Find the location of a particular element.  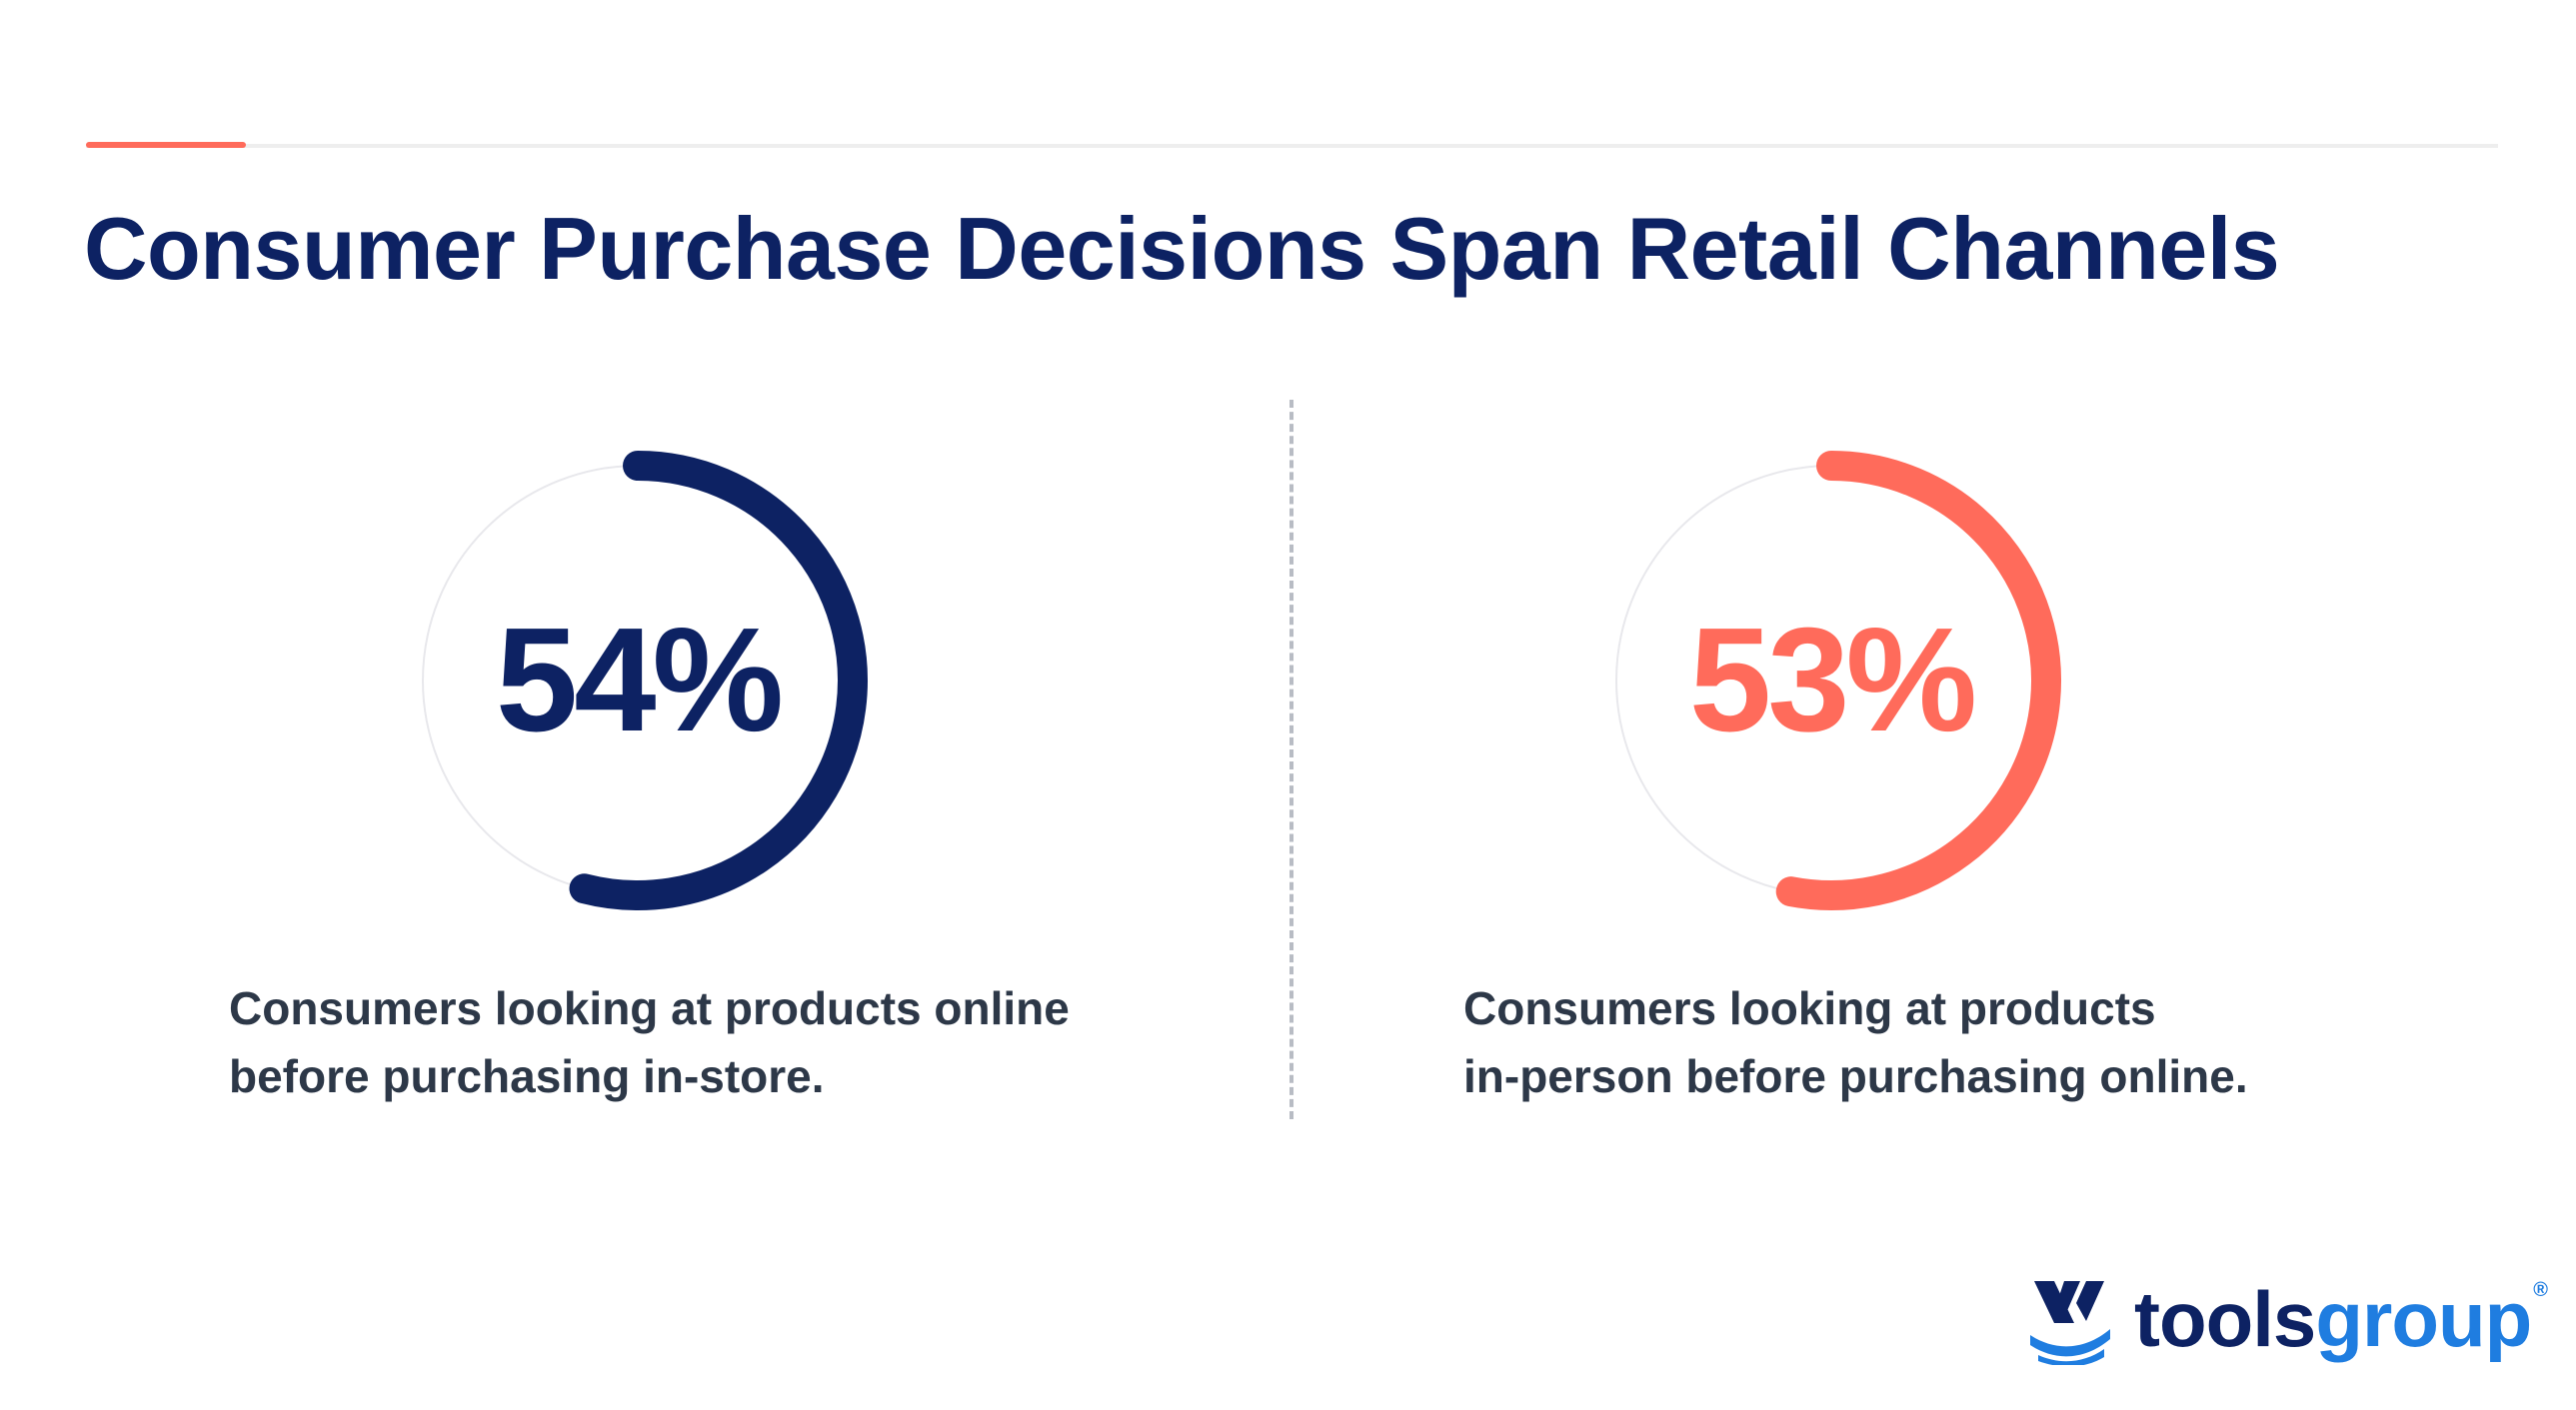

toolsgroup-logo: toolsgroup ® is located at coordinates (2286, 1319).